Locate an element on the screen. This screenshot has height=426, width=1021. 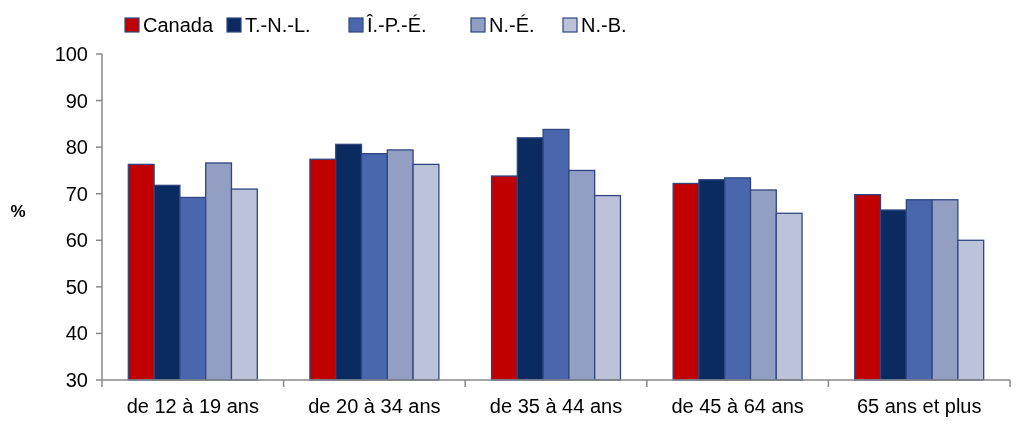
y-tick-label: 90 is located at coordinates (76, 100).